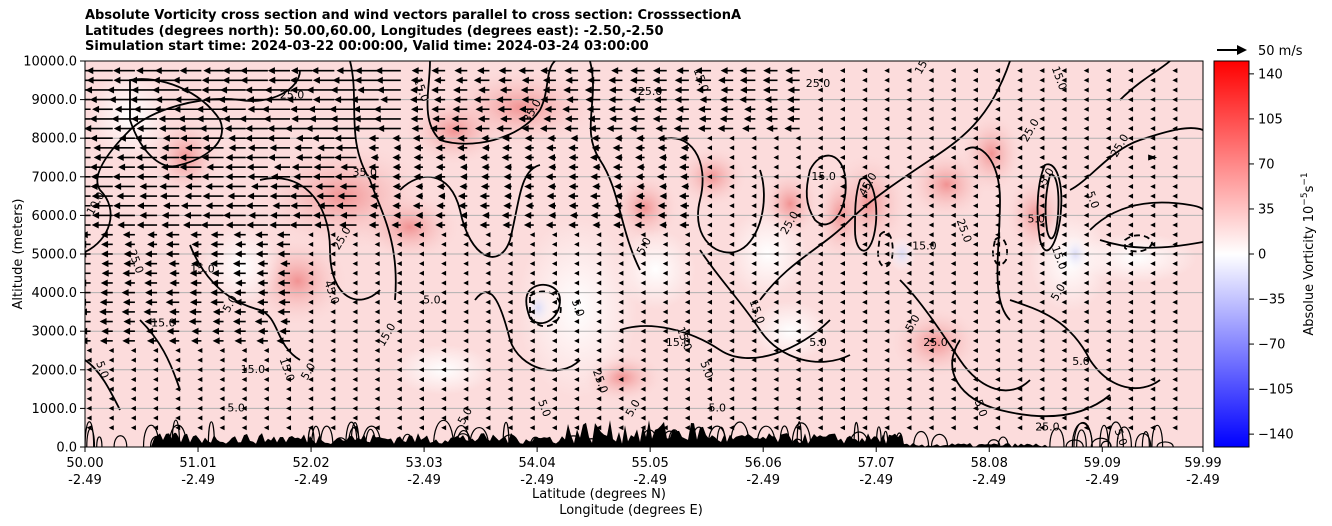 The width and height of the screenshot is (1332, 526). What do you see at coordinates (55, 216) in the screenshot?
I see `y-tick-label: 6000.0` at bounding box center [55, 216].